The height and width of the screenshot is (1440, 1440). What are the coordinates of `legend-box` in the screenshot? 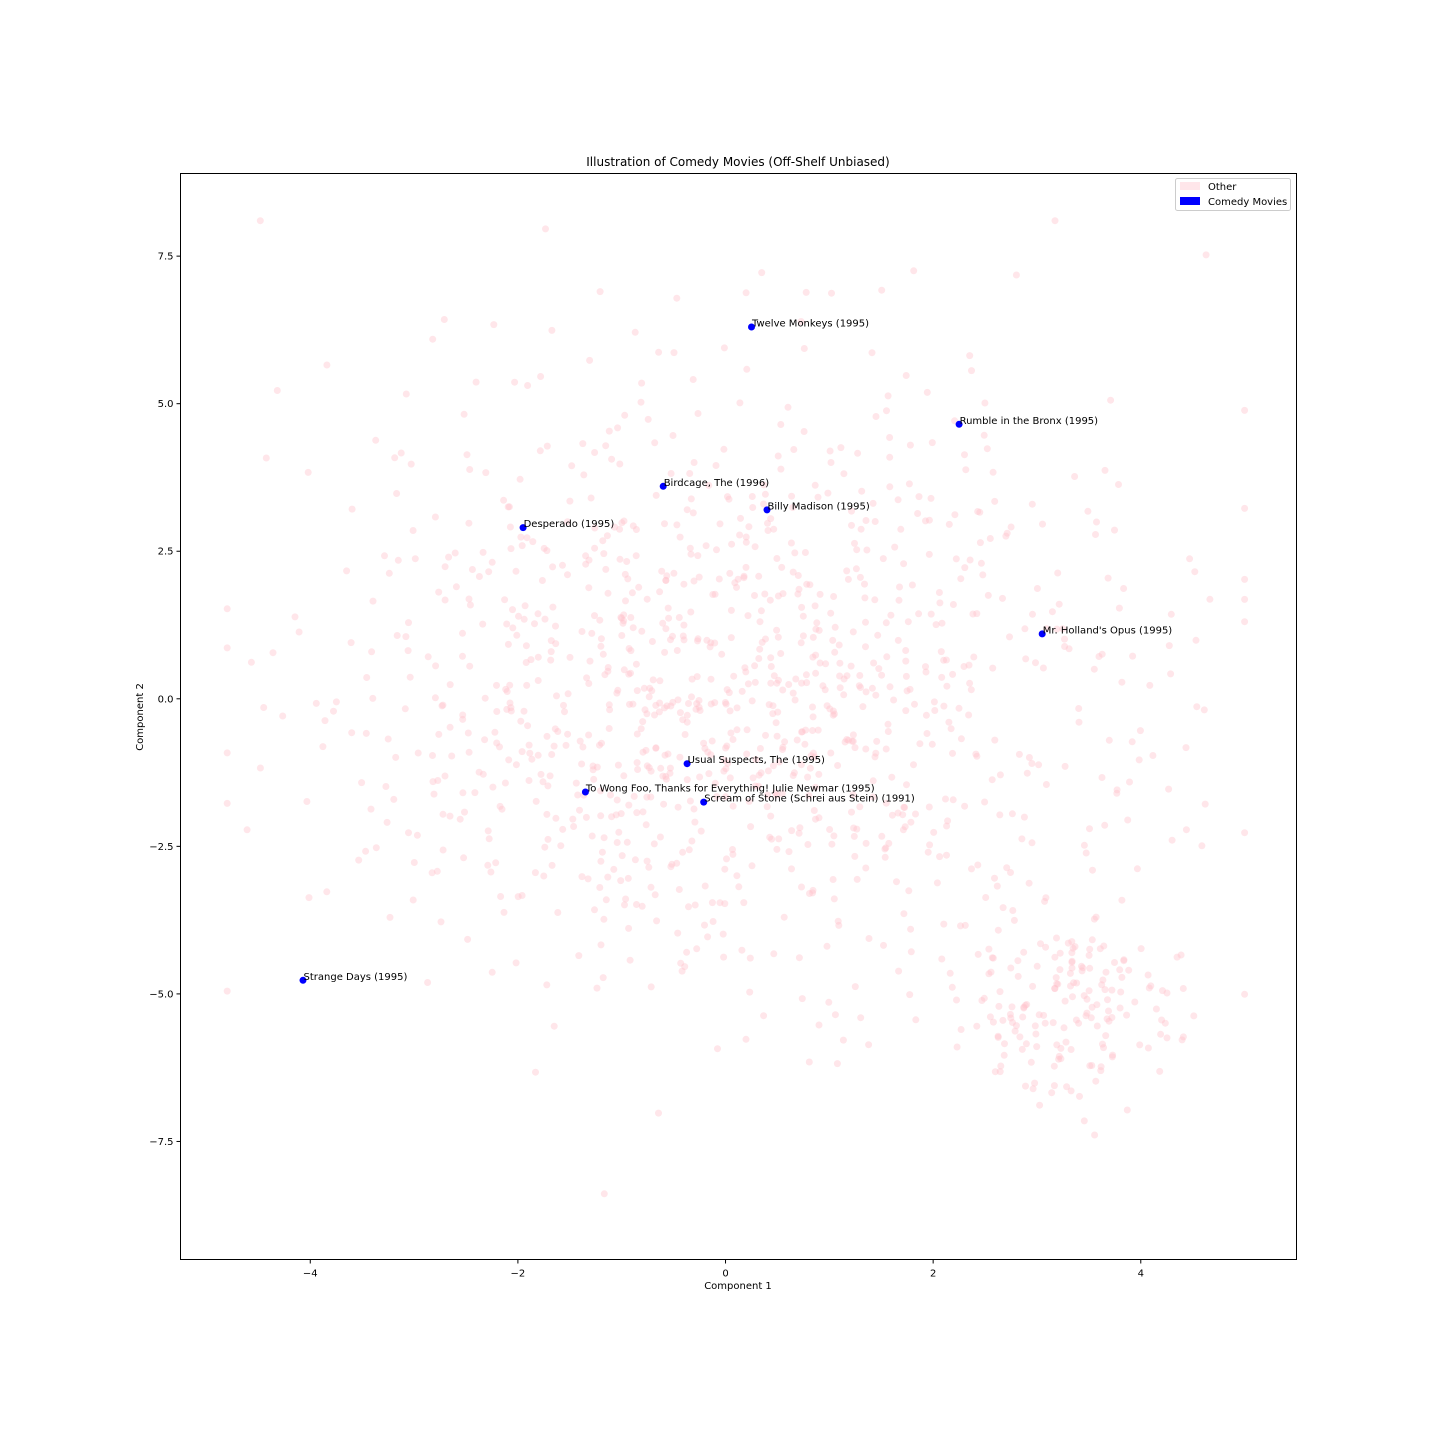 It's located at (1233, 194).